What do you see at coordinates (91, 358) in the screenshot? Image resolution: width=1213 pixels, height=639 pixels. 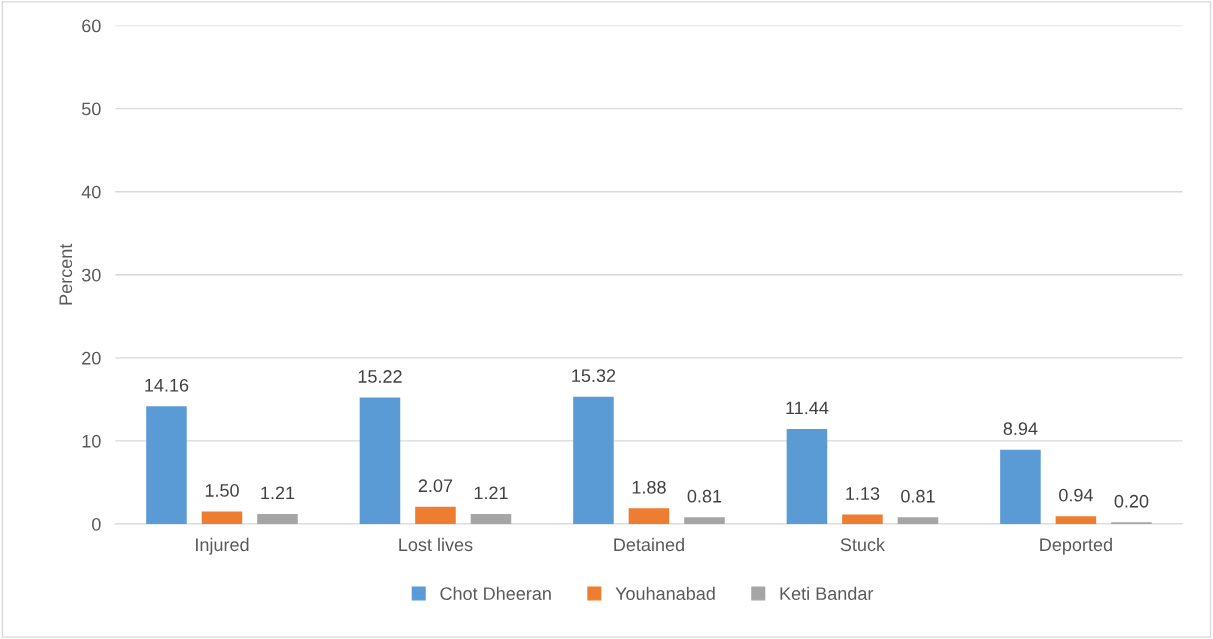 I see `y-tick-label: 20` at bounding box center [91, 358].